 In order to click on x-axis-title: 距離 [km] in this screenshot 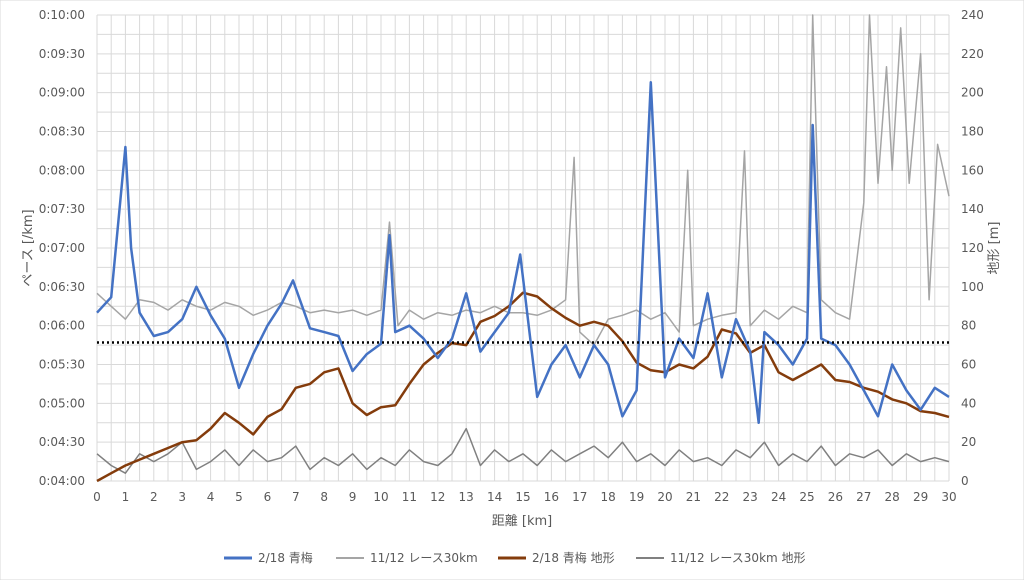, I will do `click(522, 521)`.